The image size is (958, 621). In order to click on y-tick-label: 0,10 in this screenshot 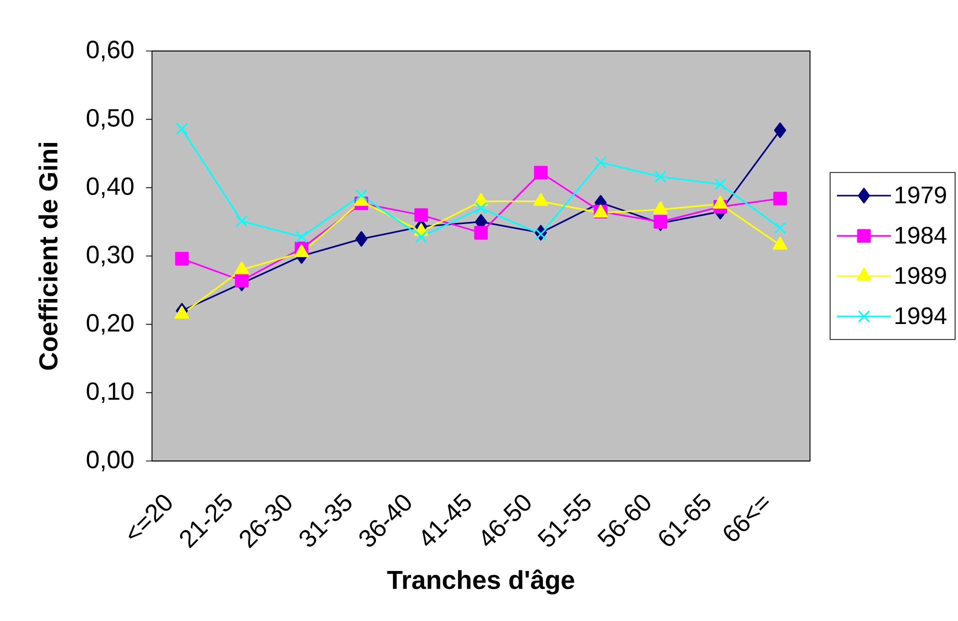, I will do `click(110, 392)`.